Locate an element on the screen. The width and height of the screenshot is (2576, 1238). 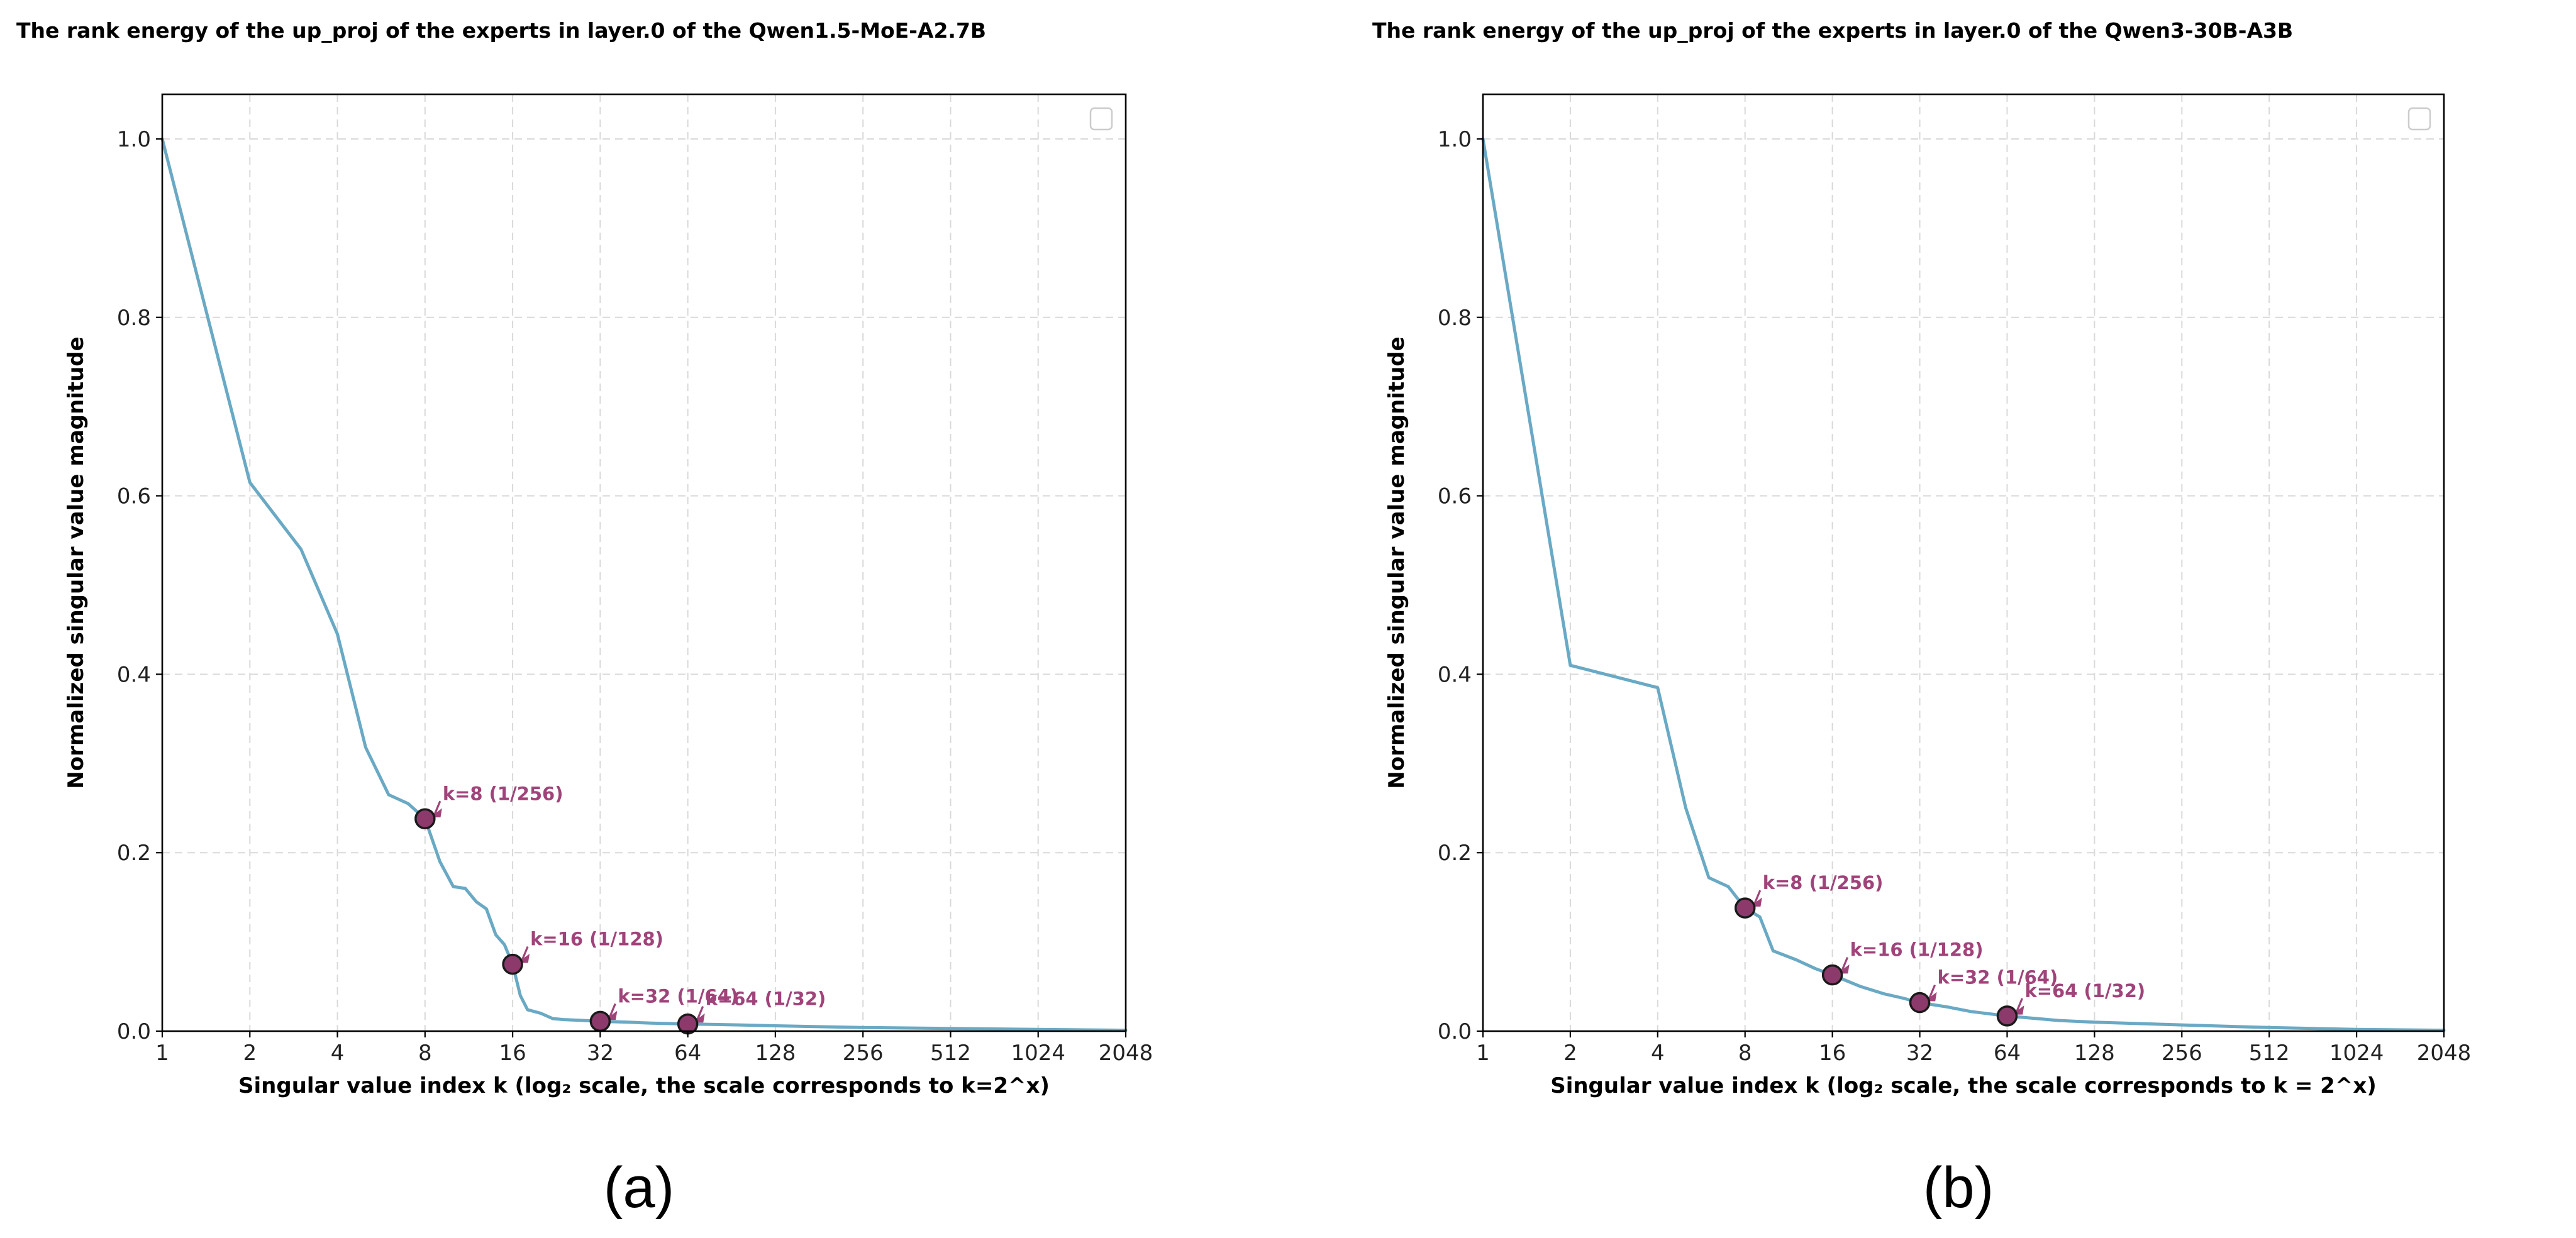
subfigure-label-a: (a) is located at coordinates (639, 1188).